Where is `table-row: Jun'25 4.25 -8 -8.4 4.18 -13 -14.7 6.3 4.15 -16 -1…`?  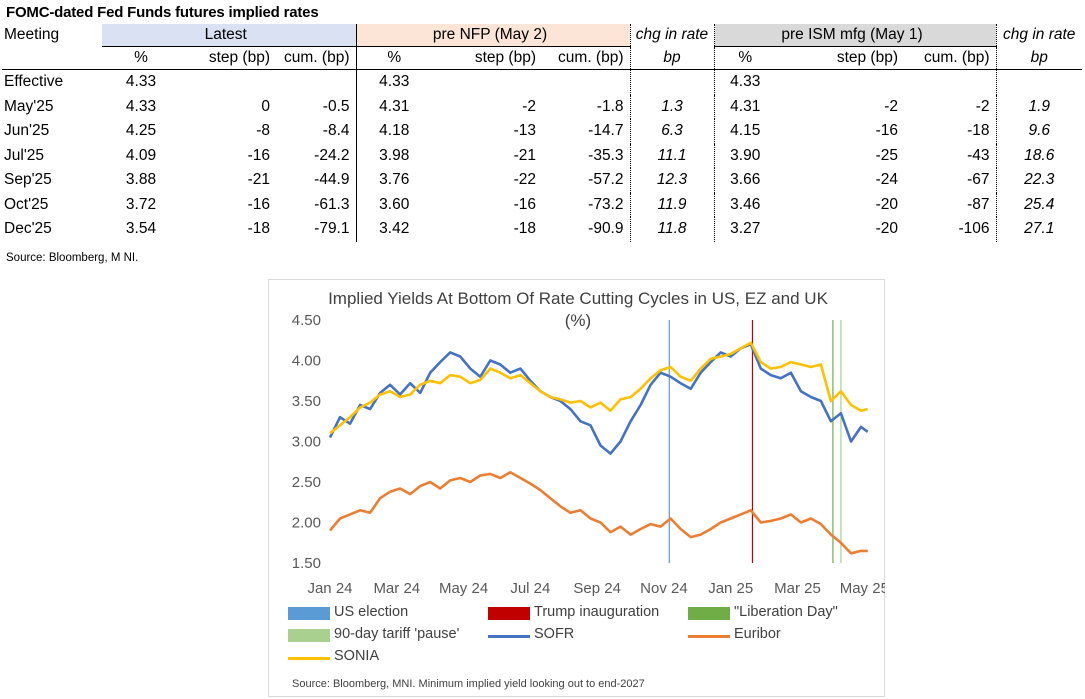 table-row: Jun'25 4.25 -8 -8.4 4.18 -13 -14.7 6.3 4.15 -16 -1… is located at coordinates (542, 131).